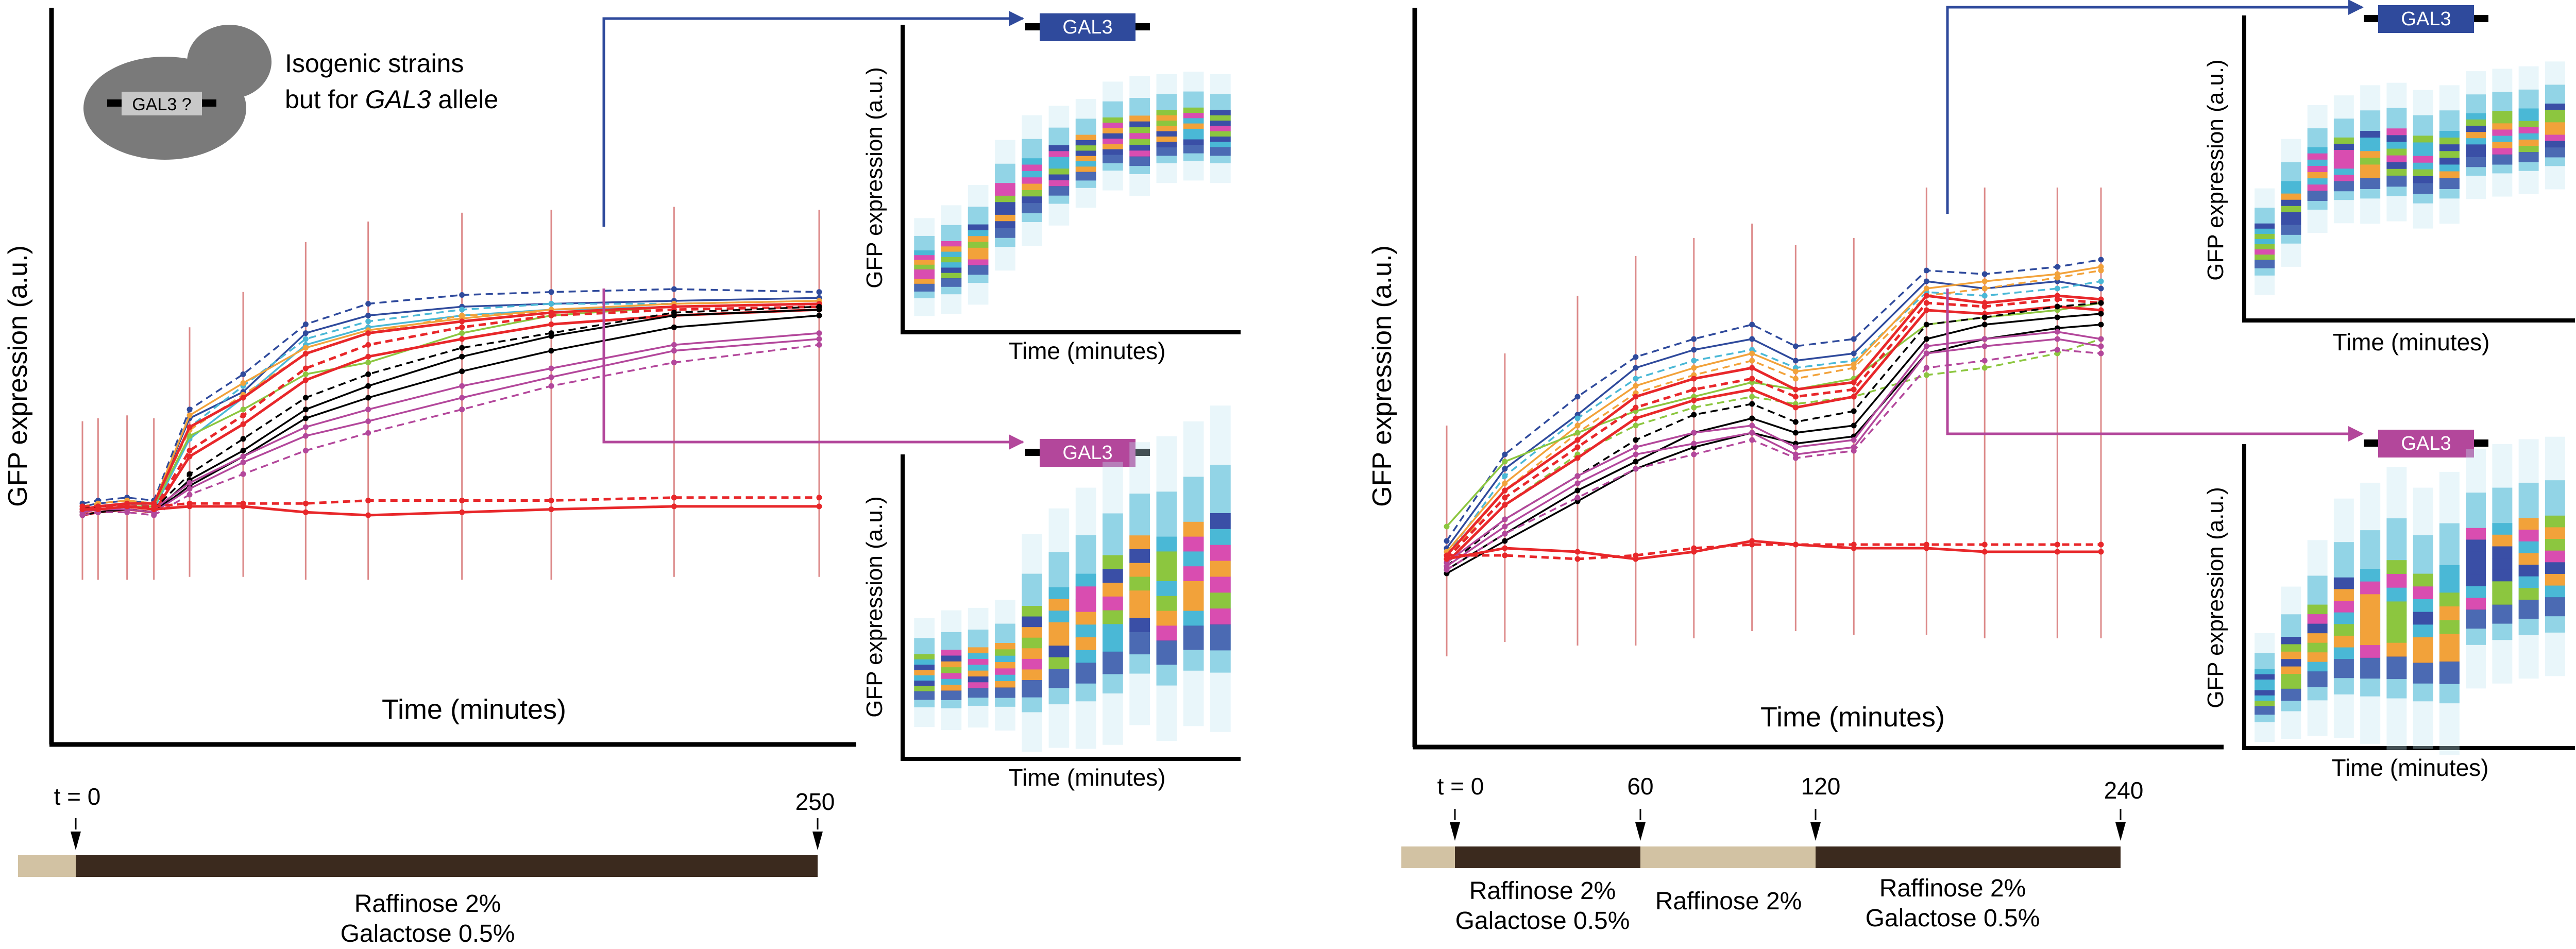 The height and width of the screenshot is (949, 2576). I want to click on left-blue-gal3-tag: GAL3, so click(1087, 27).